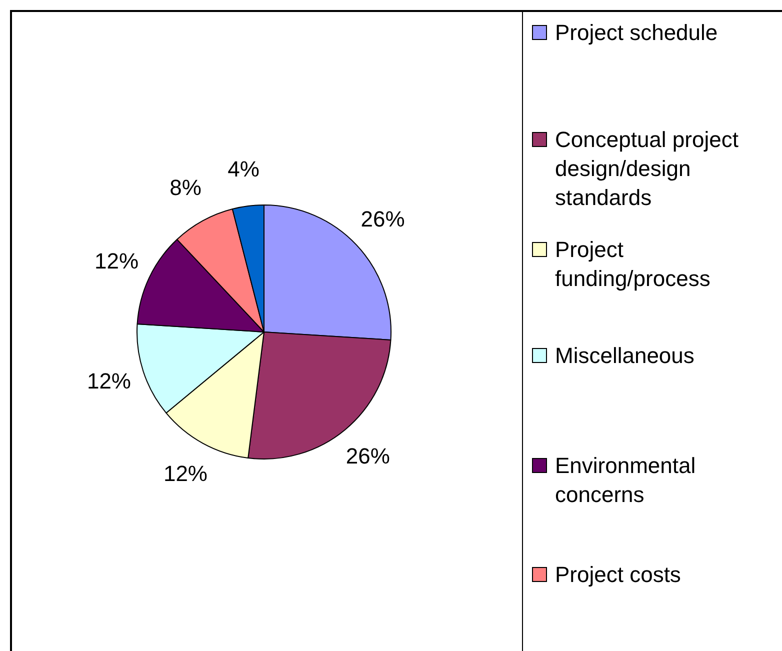  What do you see at coordinates (647, 169) in the screenshot?
I see `legend-label: Conceptual project design/design standards` at bounding box center [647, 169].